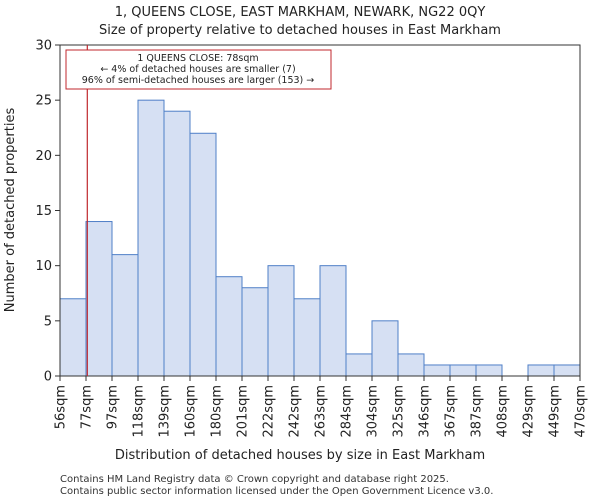 This screenshot has width=600, height=500. I want to click on bar-242sqm, so click(307, 337).